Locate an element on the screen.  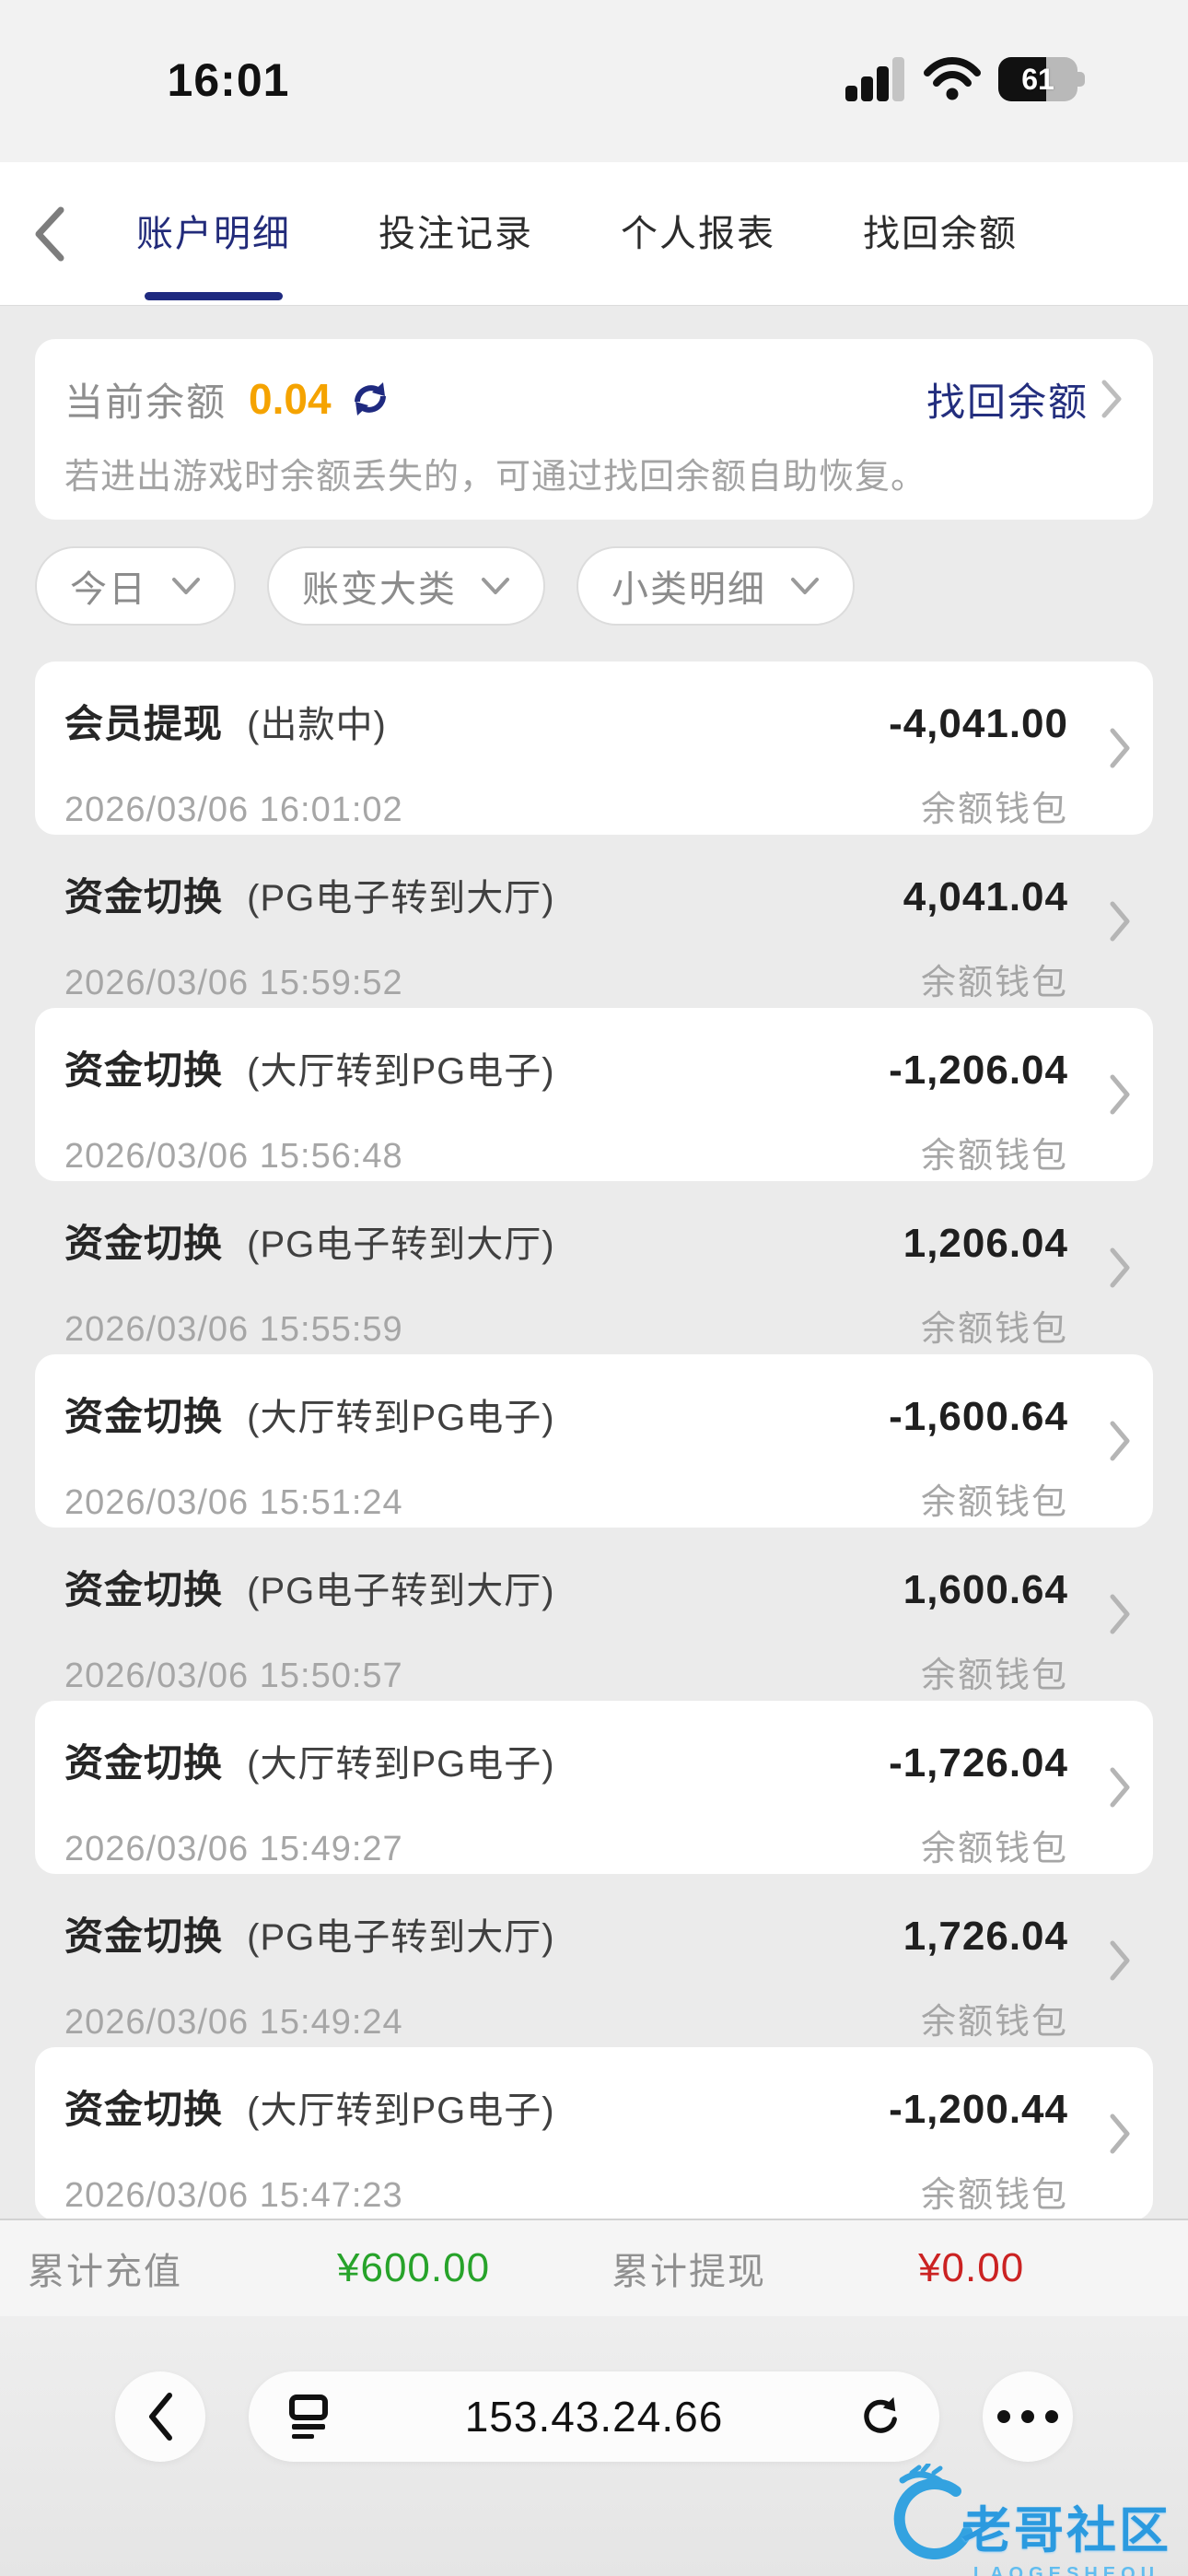
tx-time: 2026/03/06 15:59:52 is located at coordinates (233, 983).